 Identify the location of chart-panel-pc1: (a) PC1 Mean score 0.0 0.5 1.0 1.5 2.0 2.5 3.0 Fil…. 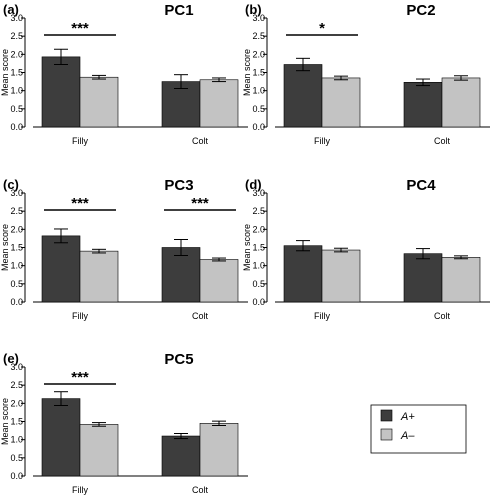
(124, 74).